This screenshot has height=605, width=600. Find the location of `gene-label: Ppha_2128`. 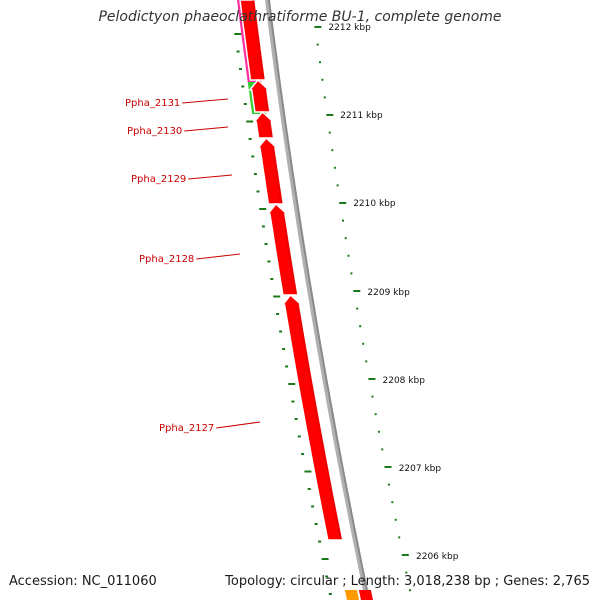

gene-label: Ppha_2128 is located at coordinates (166, 259).